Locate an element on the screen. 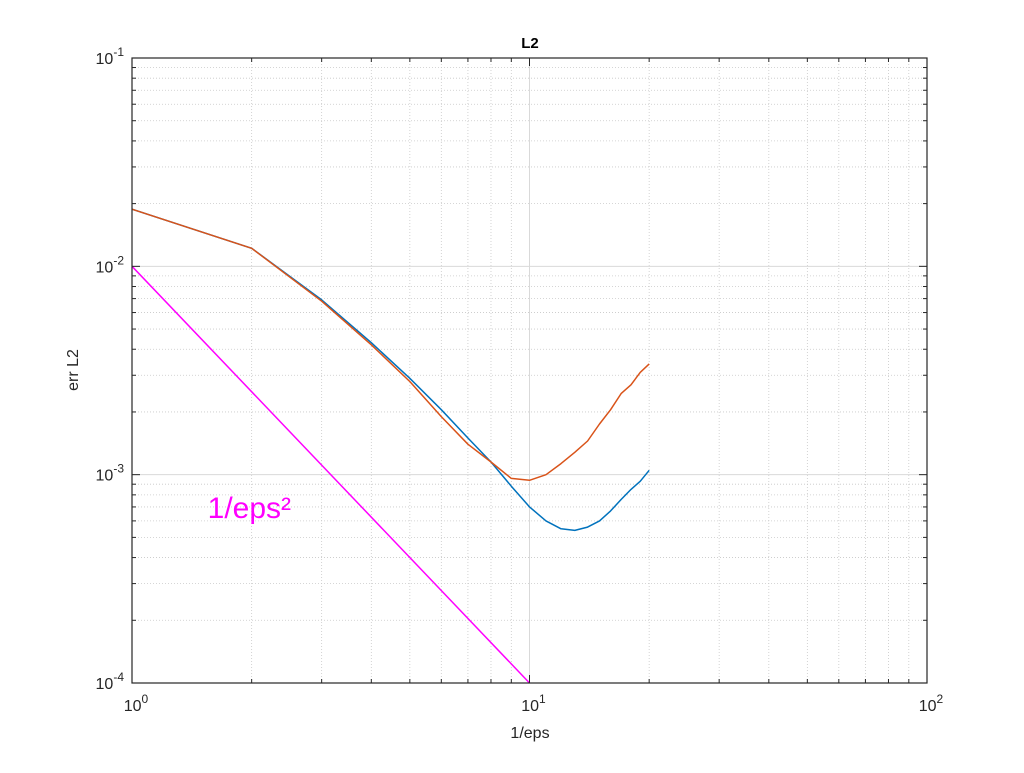 Image resolution: width=1024 pixels, height=773 pixels. y-tick-label: 10⁻⁴ is located at coordinates (110, 681).